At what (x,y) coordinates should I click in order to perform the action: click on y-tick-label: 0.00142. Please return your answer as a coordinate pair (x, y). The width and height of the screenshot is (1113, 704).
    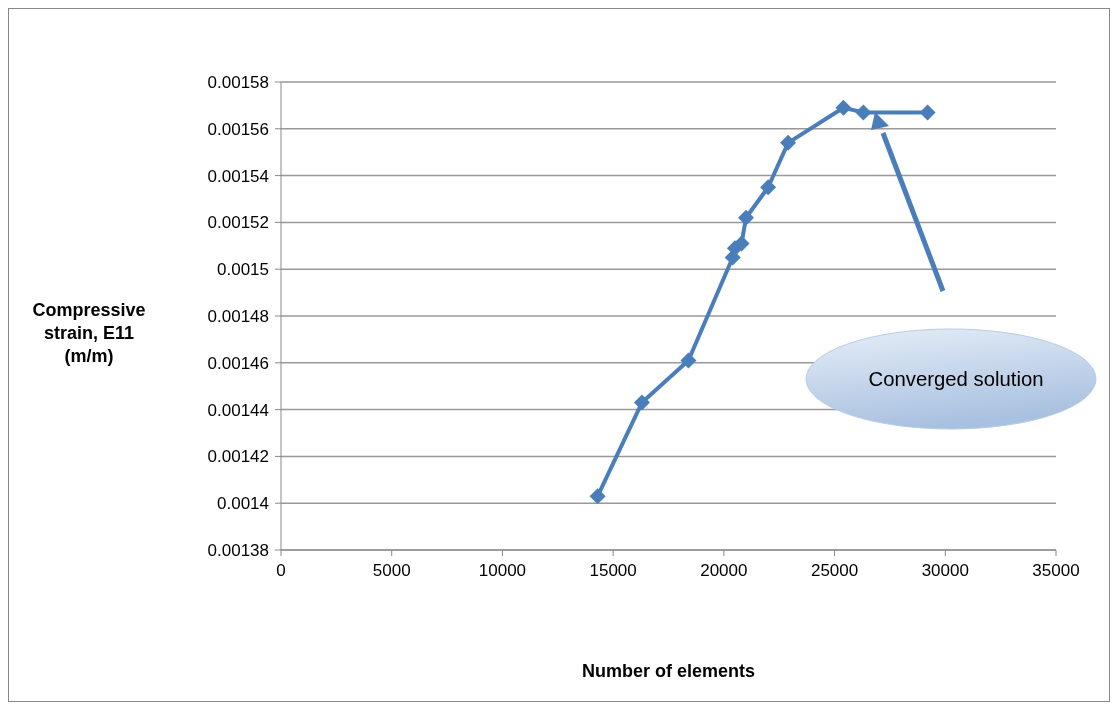
    Looking at the image, I should click on (238, 457).